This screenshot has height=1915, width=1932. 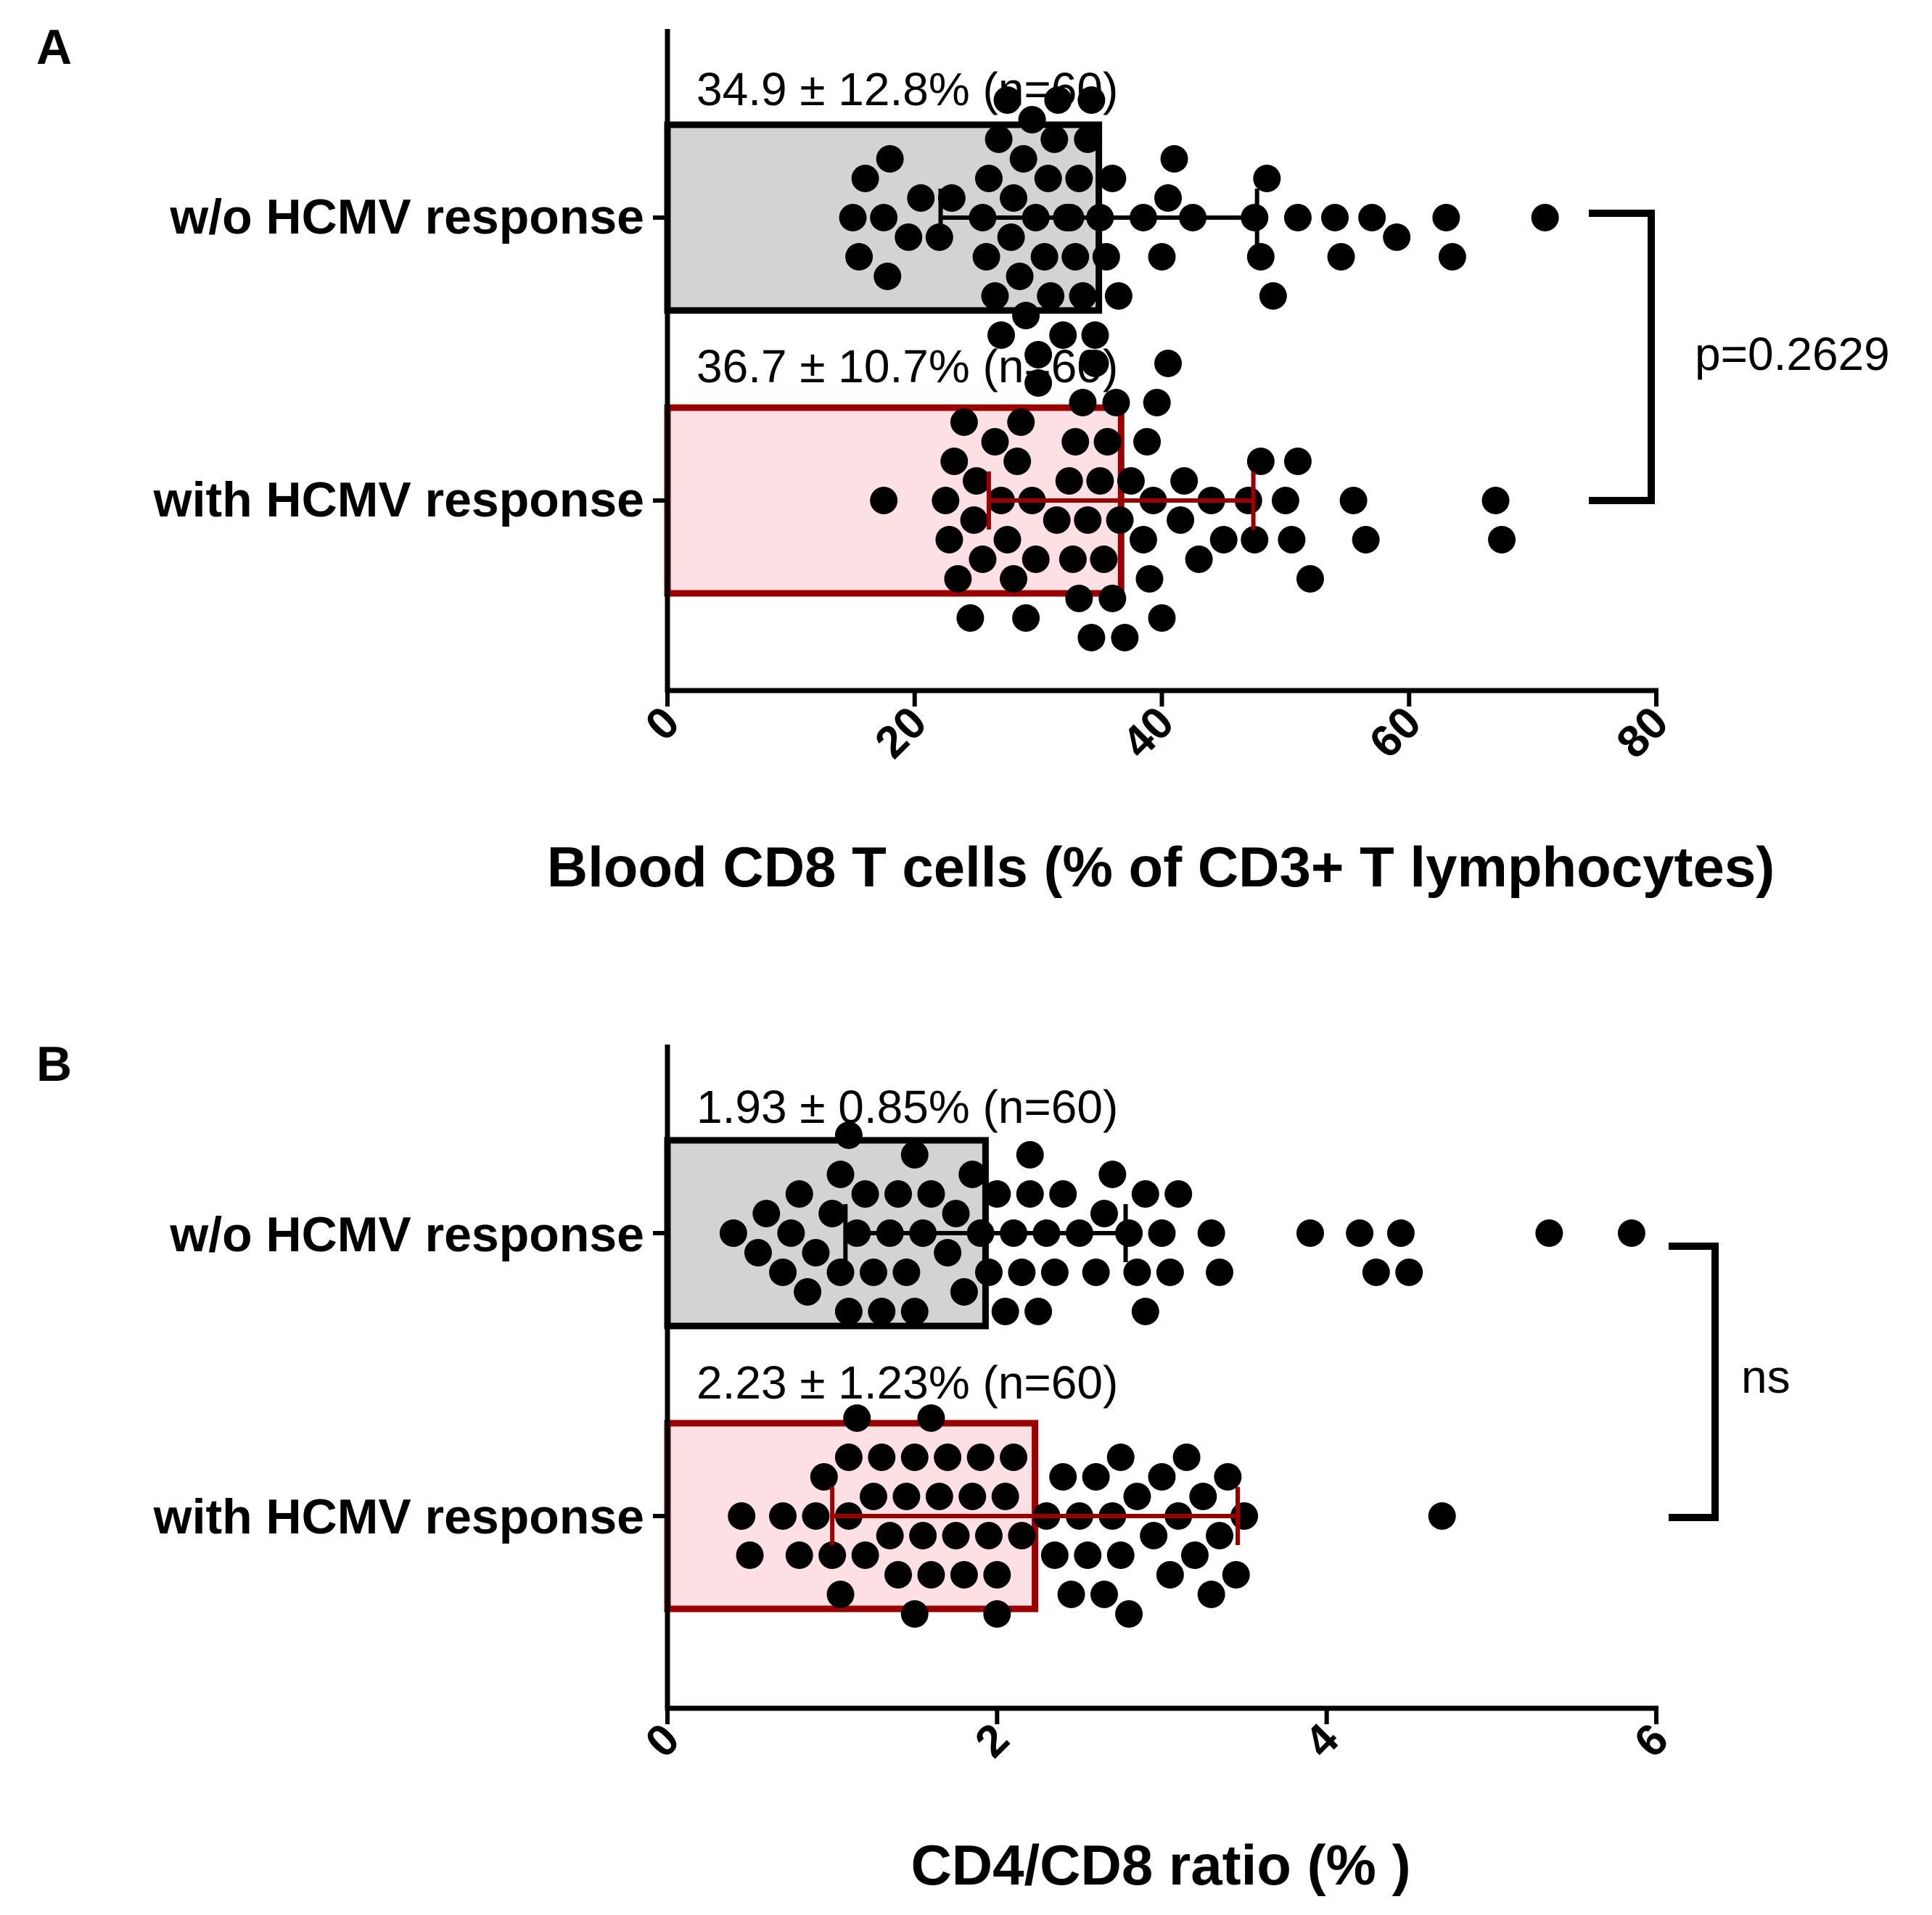 What do you see at coordinates (54, 1064) in the screenshot?
I see `panel-b-letter: B` at bounding box center [54, 1064].